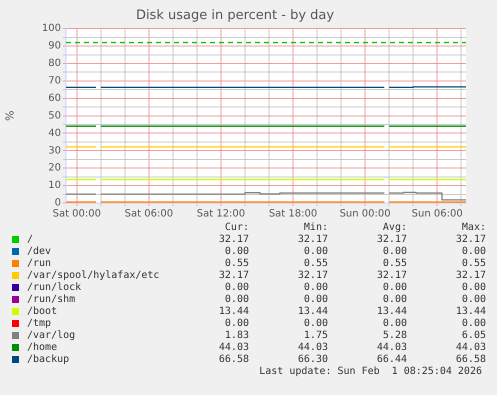 Image resolution: width=497 pixels, height=395 pixels. What do you see at coordinates (365, 214) in the screenshot?
I see `x-tick-label: Sun 00:00` at bounding box center [365, 214].